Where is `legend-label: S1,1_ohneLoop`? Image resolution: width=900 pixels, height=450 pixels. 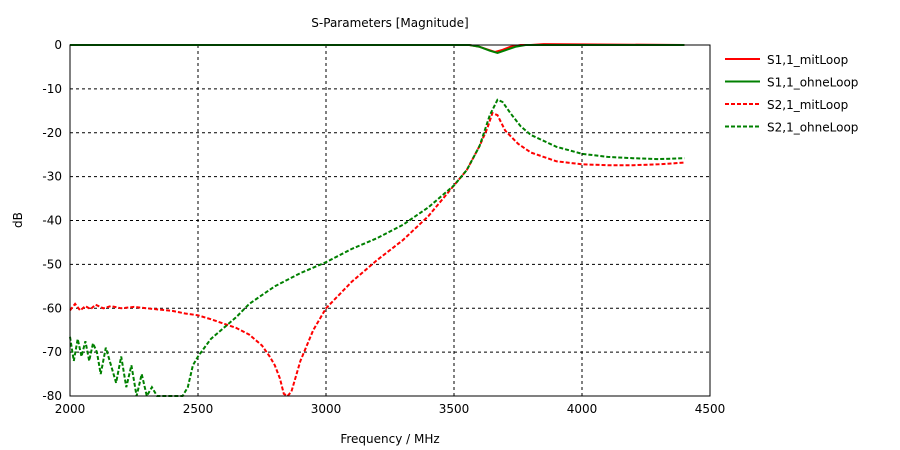 legend-label: S1,1_ohneLoop is located at coordinates (812, 83).